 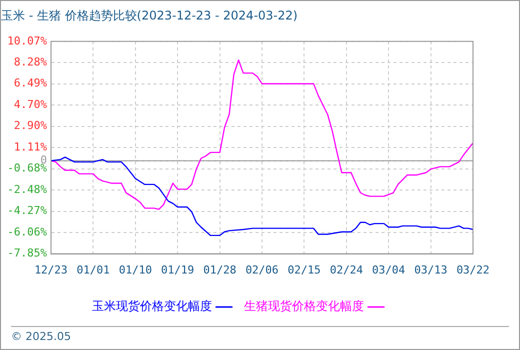 I want to click on x-tick-label: 02/24, so click(x=347, y=269).